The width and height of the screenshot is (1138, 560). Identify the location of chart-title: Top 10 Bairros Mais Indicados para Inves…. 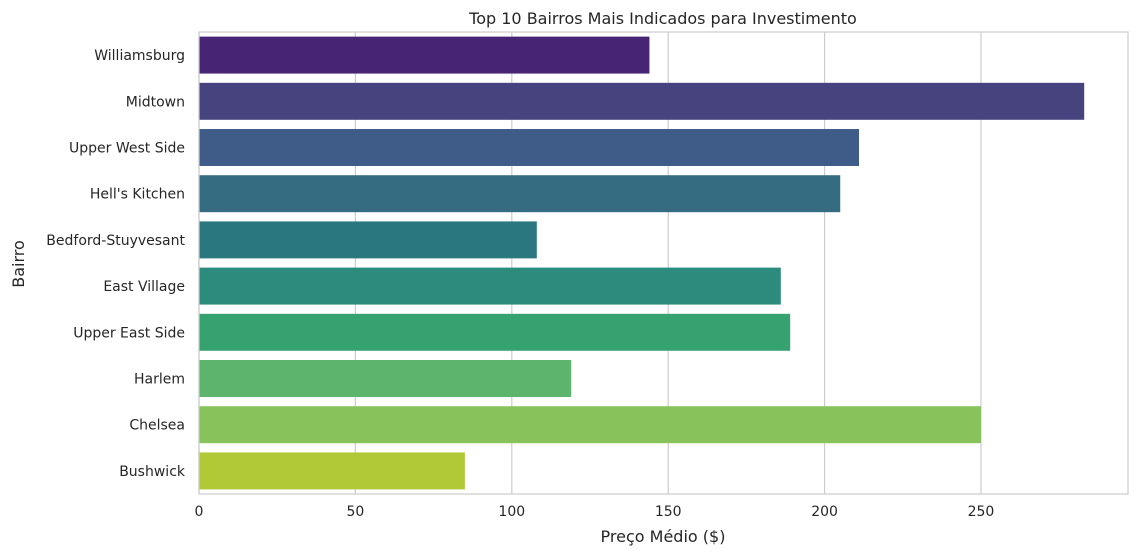
(662, 18).